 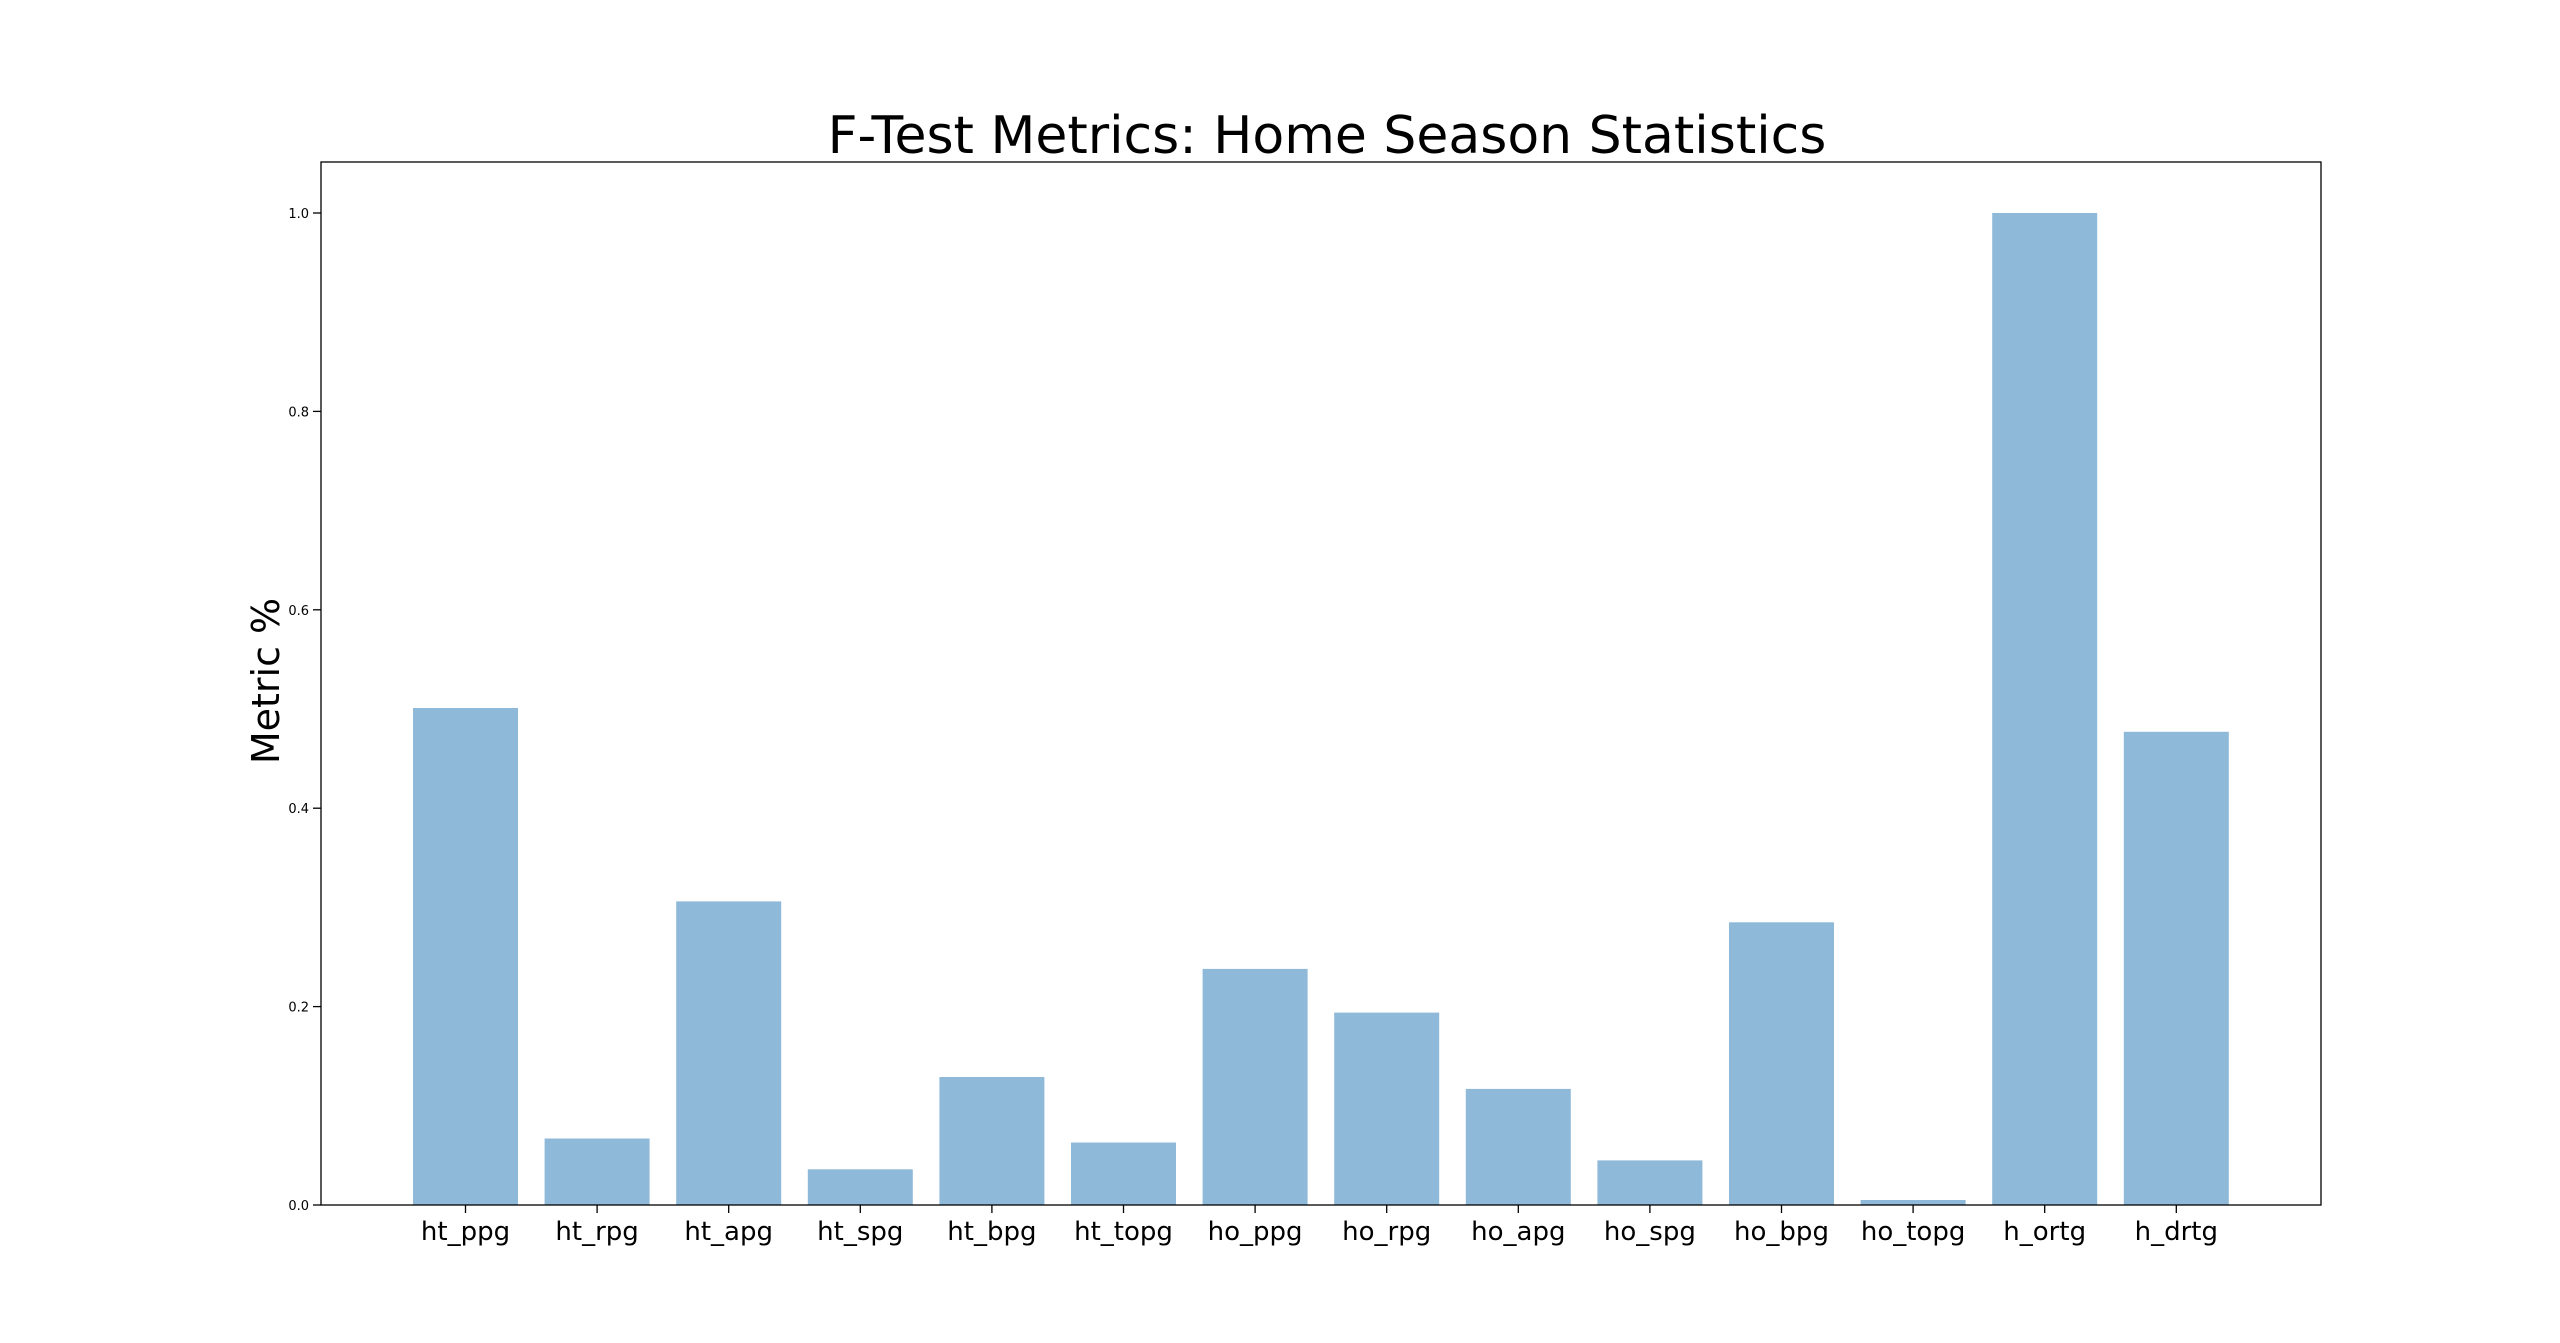 What do you see at coordinates (596, 1232) in the screenshot?
I see `x-tick-label: ht_rpg` at bounding box center [596, 1232].